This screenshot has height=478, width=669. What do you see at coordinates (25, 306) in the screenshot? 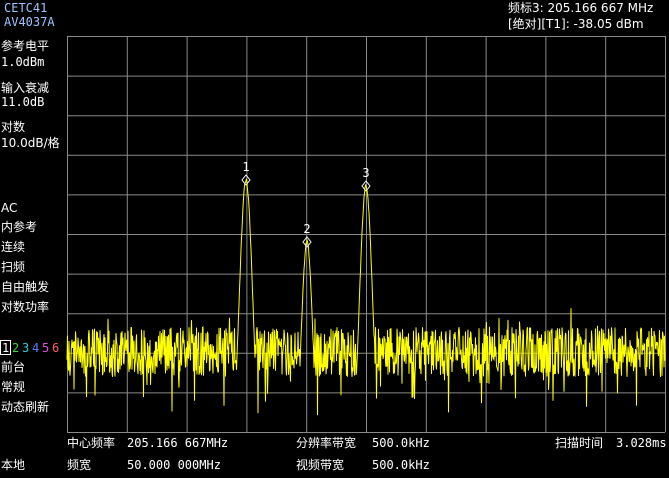
I see `sidebar-mode: 对数功率` at bounding box center [25, 306].